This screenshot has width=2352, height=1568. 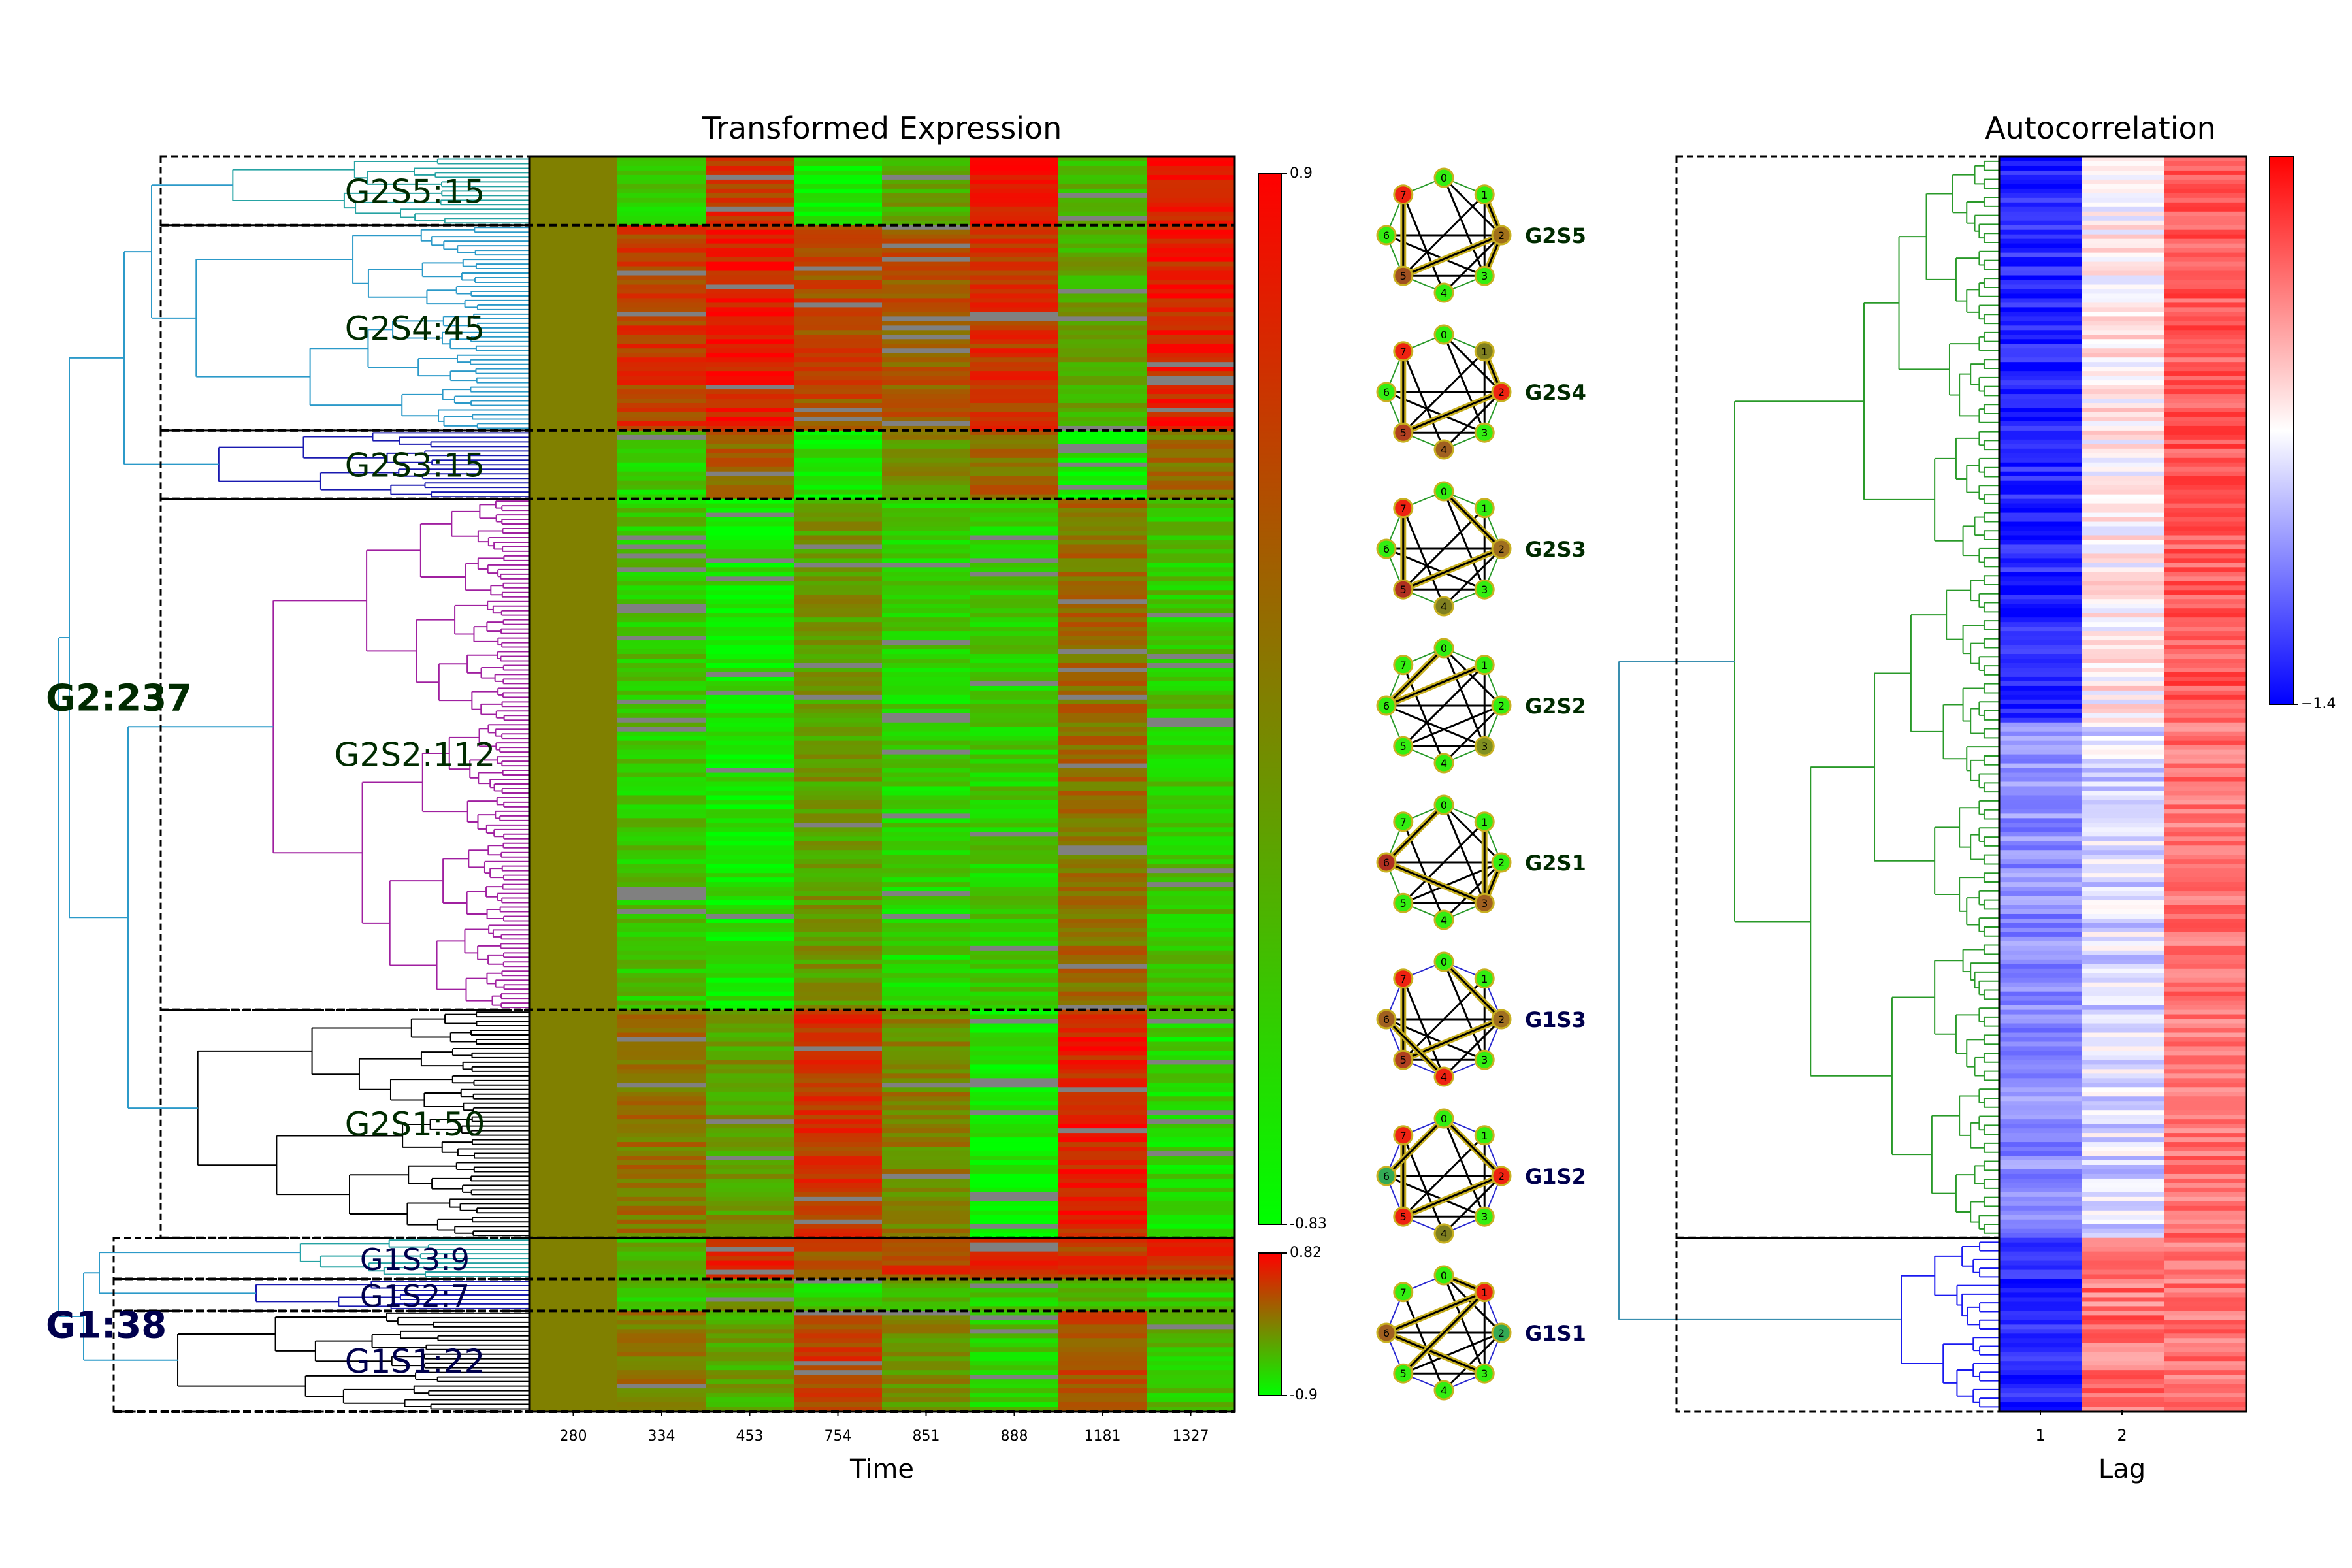 What do you see at coordinates (1555, 235) in the screenshot?
I see `network-label: G2S5` at bounding box center [1555, 235].